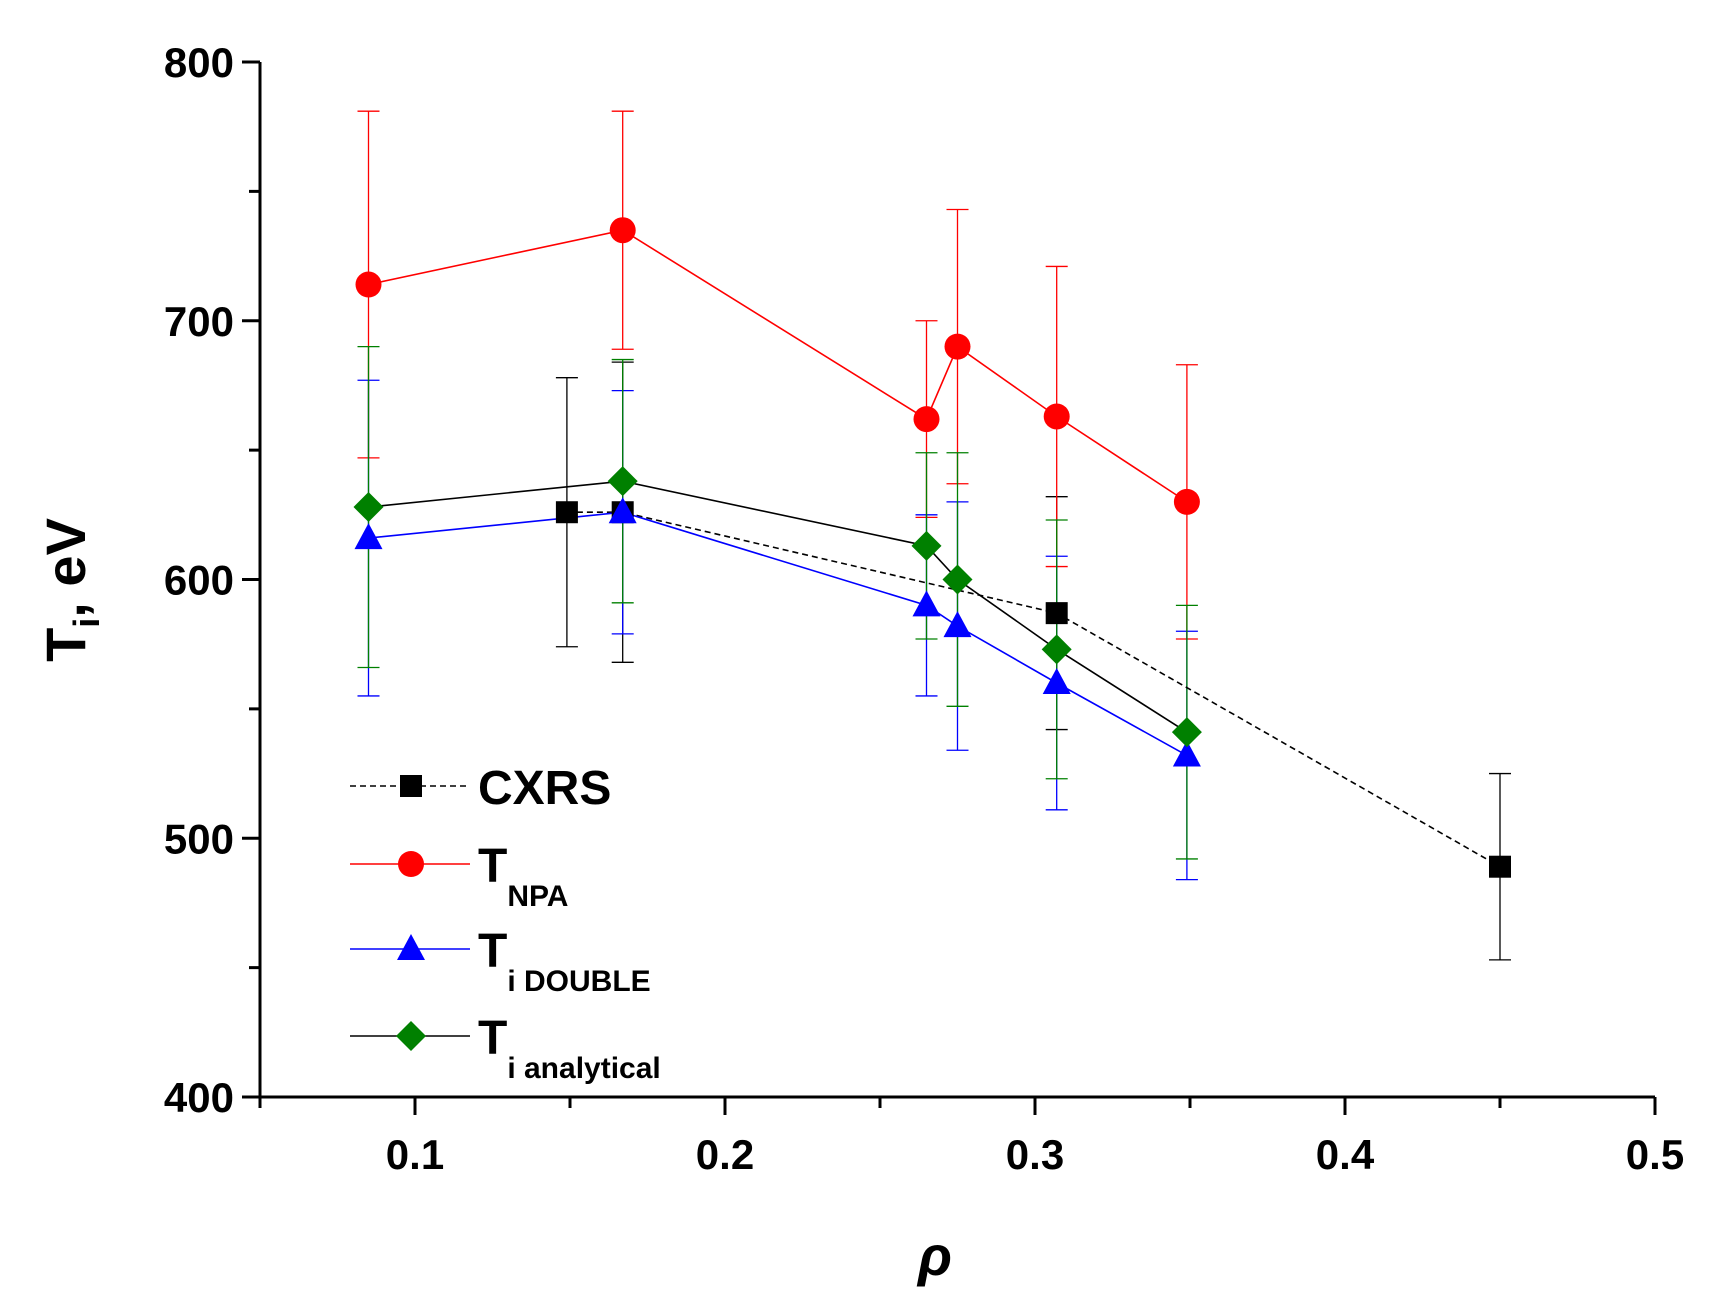  I want to click on y-tick-label: 800, so click(199, 62).